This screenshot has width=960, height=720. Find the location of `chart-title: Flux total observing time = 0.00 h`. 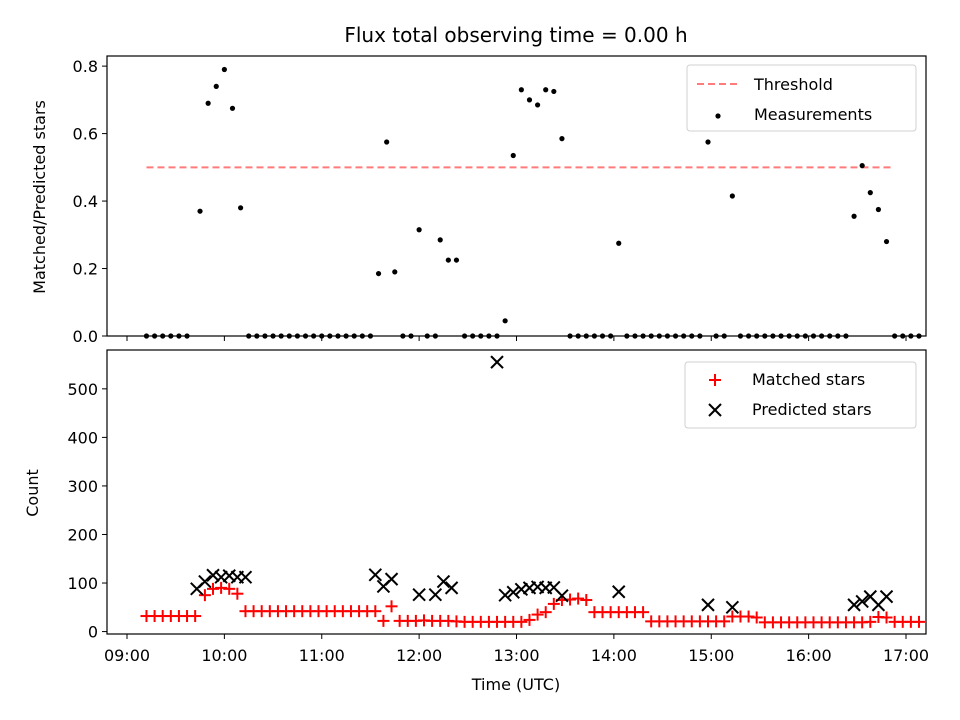

chart-title: Flux total observing time = 0.00 h is located at coordinates (515, 35).